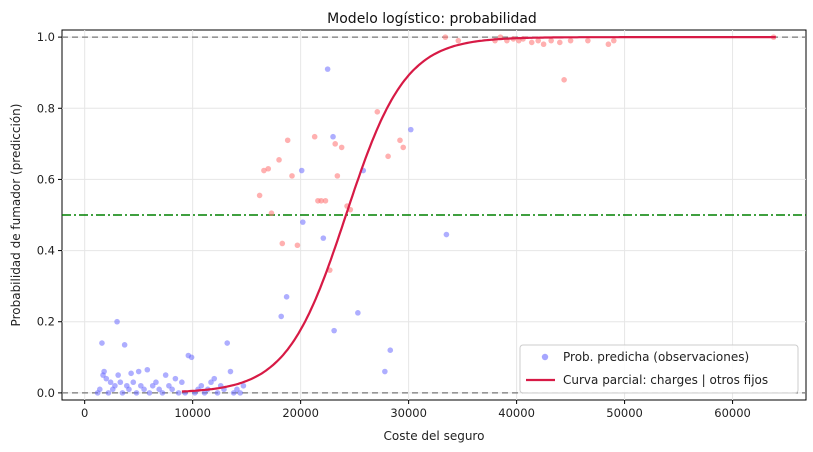 The width and height of the screenshot is (813, 452). I want to click on x-axis-label: Coste del seguro, so click(434, 436).